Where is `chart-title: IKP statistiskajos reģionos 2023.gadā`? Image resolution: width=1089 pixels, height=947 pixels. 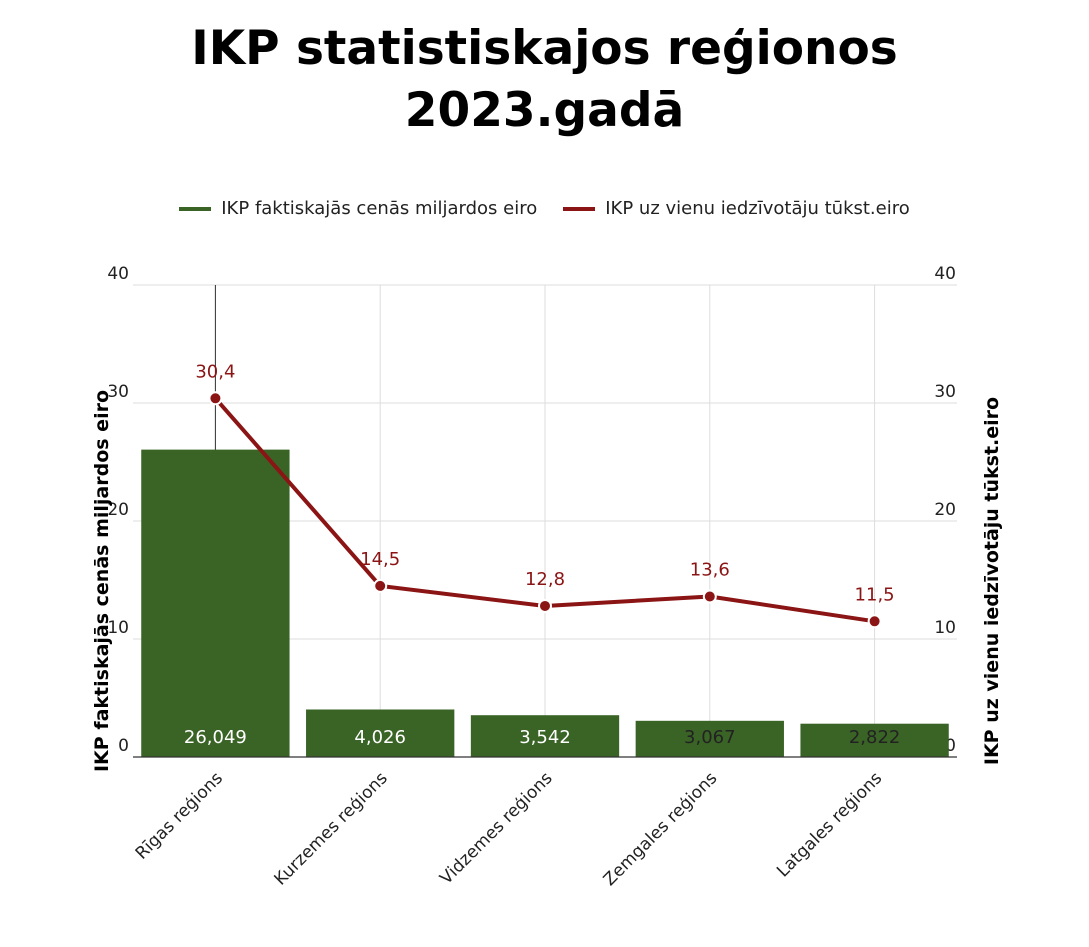
chart-title: IKP statistiskajos reģionos 2023.gadā is located at coordinates (544, 80).